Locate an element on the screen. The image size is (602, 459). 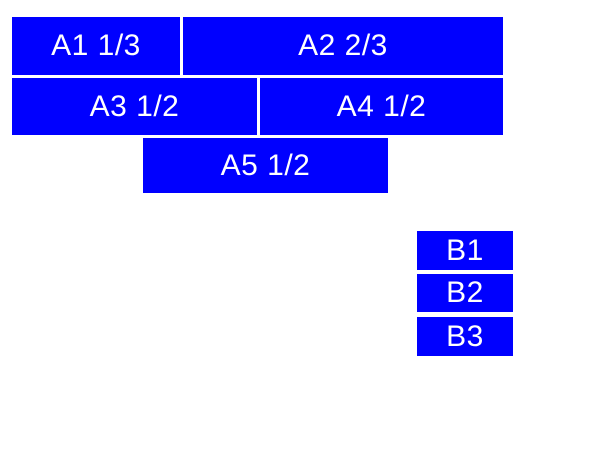
box-a2: A2 2/3 is located at coordinates (343, 46).